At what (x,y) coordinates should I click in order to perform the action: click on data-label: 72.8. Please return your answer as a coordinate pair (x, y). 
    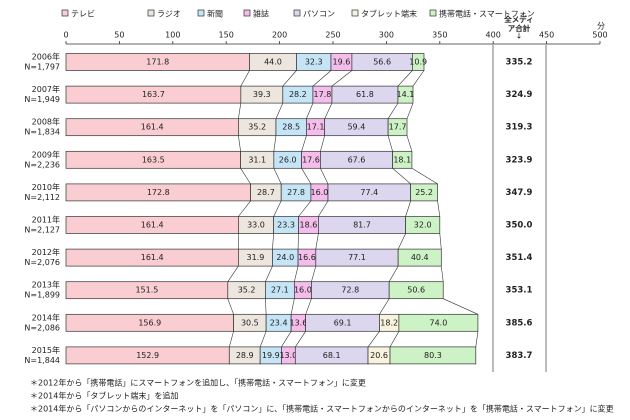
    Looking at the image, I should click on (350, 290).